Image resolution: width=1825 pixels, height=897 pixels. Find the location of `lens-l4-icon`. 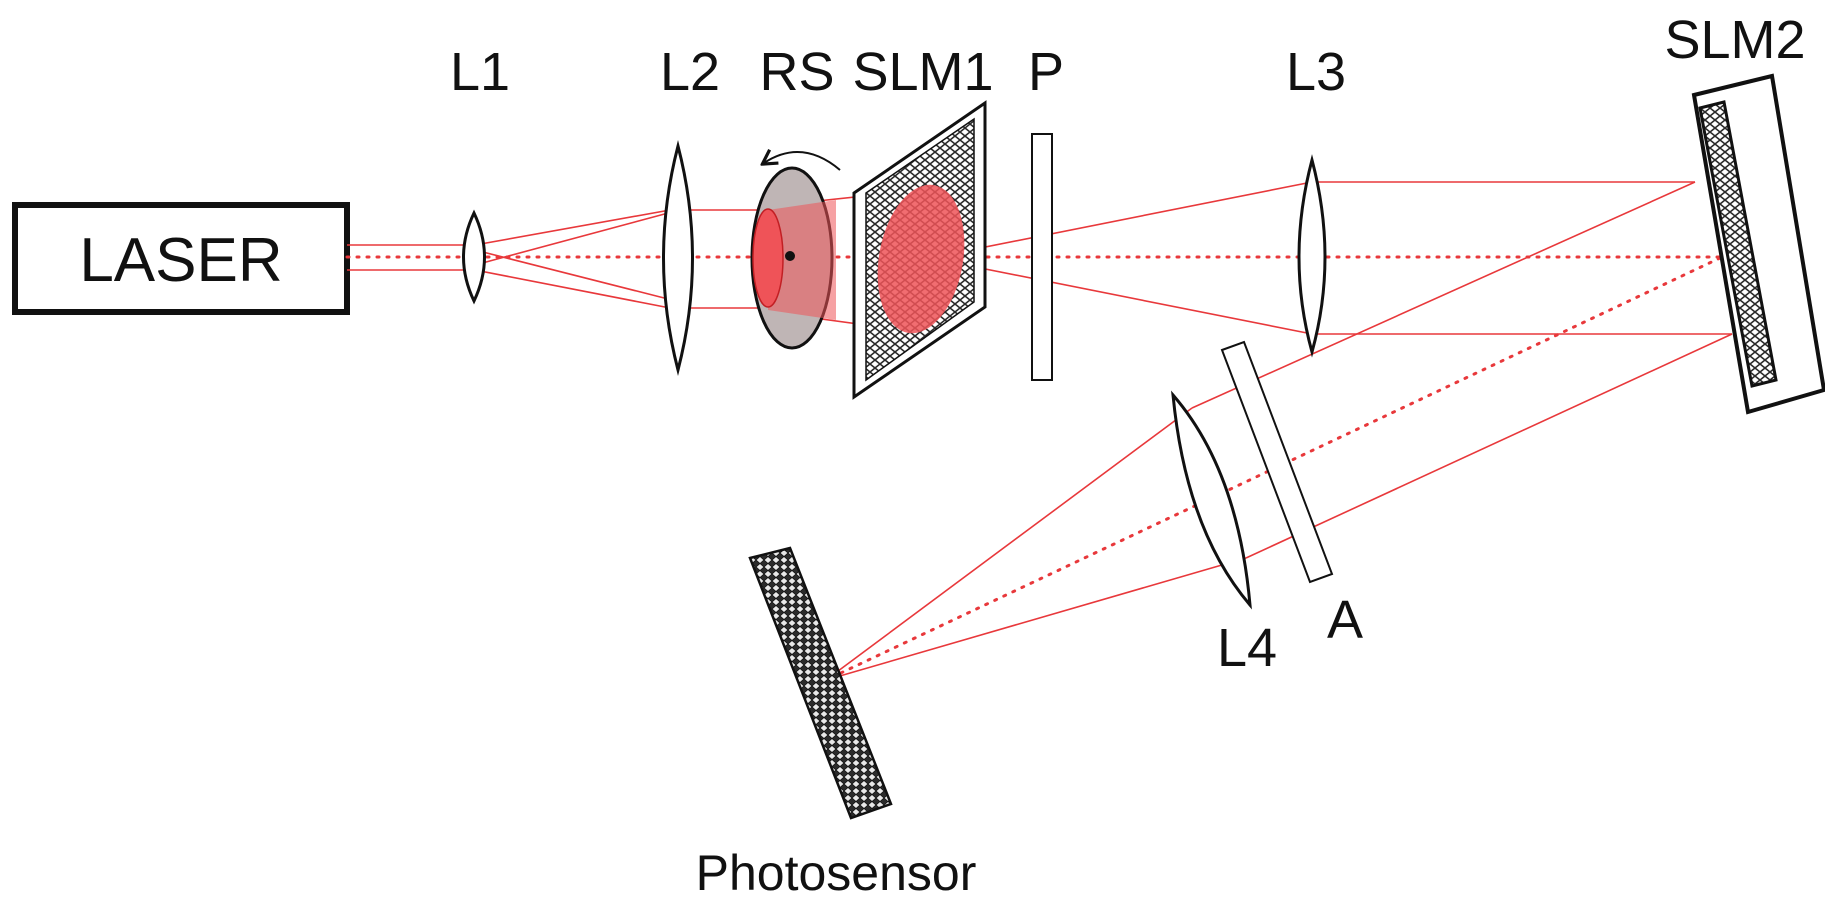

lens-l4-icon is located at coordinates (1211, 500).